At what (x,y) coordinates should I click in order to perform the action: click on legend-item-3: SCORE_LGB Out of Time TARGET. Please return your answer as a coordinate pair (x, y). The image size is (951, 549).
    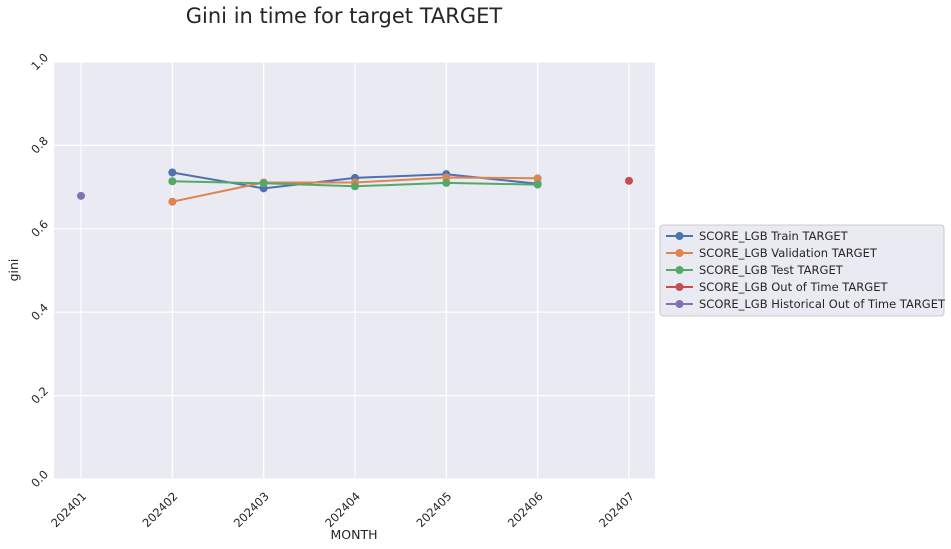
    Looking at the image, I should click on (777, 287).